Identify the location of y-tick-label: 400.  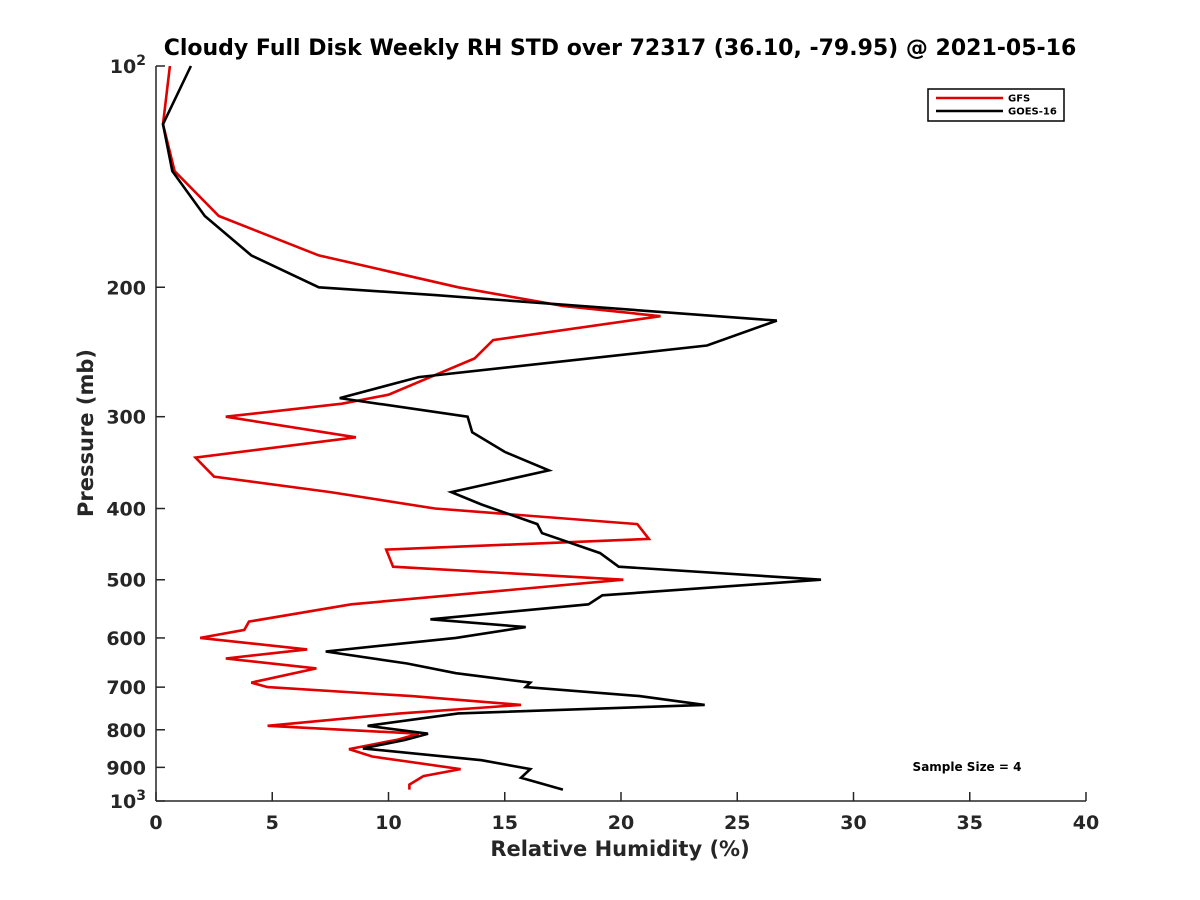
(126, 510).